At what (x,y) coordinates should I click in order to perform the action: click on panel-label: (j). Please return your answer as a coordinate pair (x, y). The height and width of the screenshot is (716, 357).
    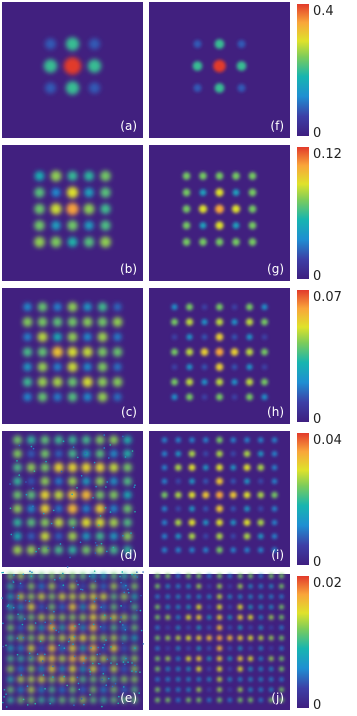
    Looking at the image, I should click on (277, 698).